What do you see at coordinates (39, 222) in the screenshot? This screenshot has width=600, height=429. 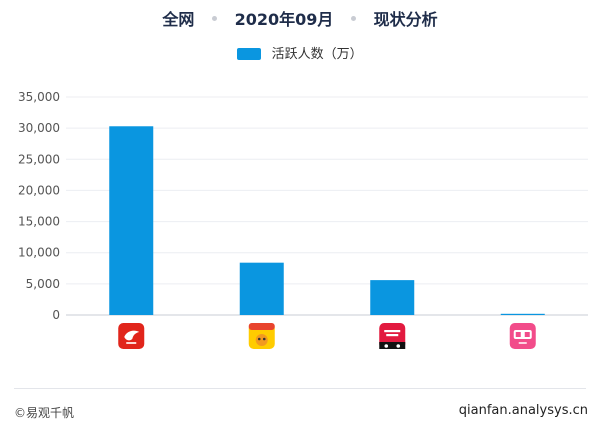 I see `y-tick-label: 15,000` at bounding box center [39, 222].